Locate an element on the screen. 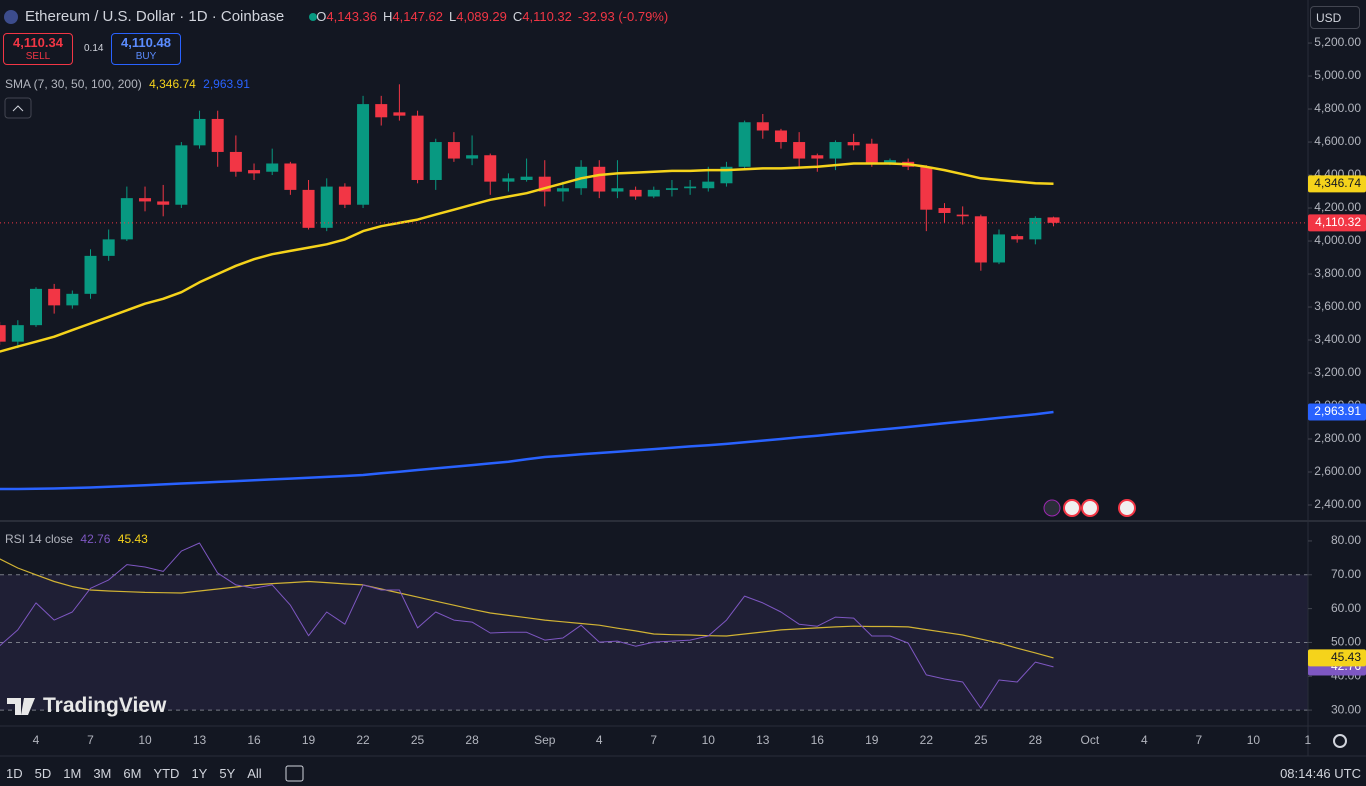  range-button: 6M is located at coordinates (132, 773).